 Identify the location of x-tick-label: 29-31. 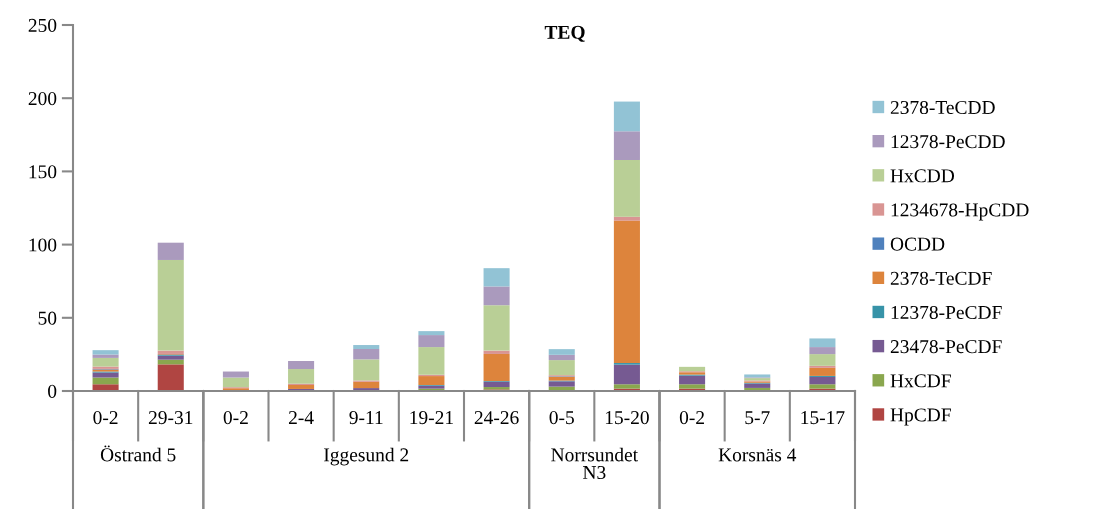
(170, 418).